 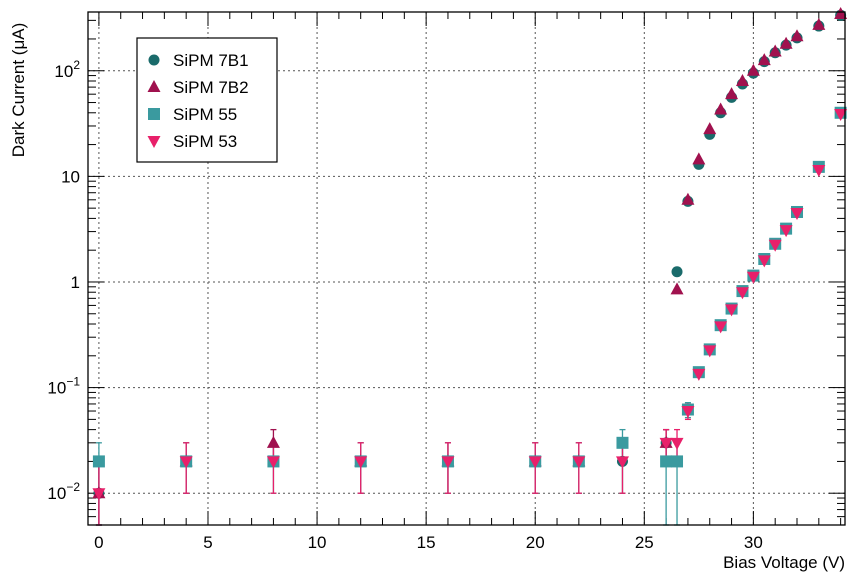 I want to click on x-tick-label: 25, so click(x=644, y=542).